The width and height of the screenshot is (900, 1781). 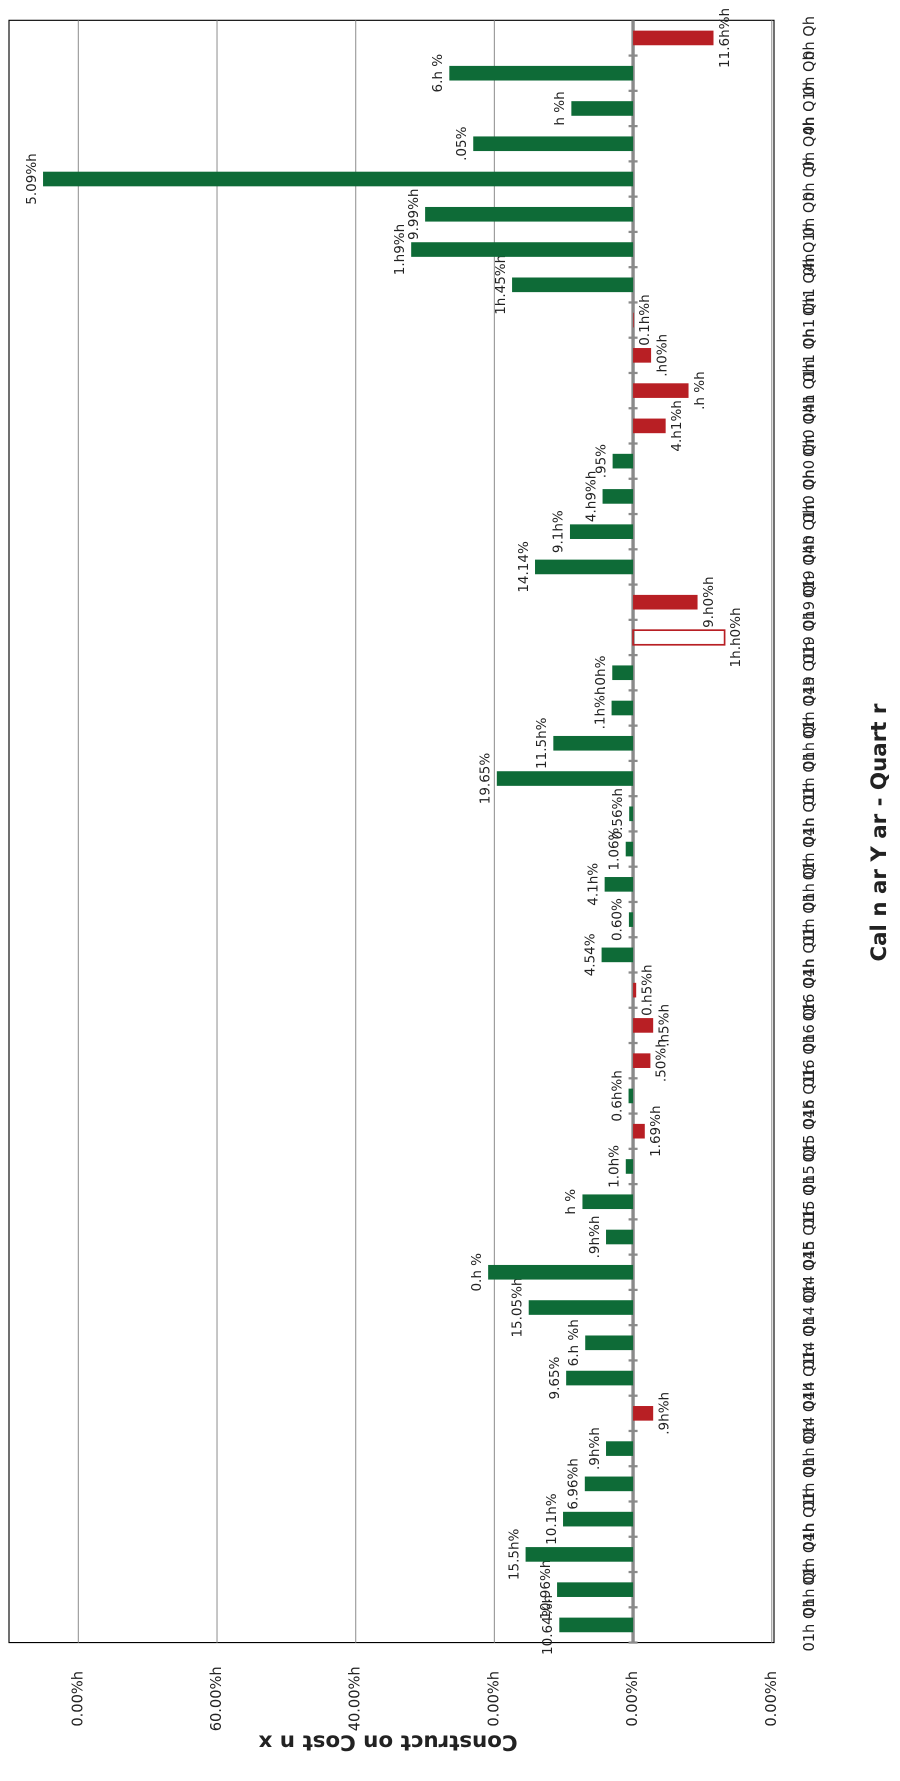 What do you see at coordinates (555, 1377) in the screenshot?
I see `value-label: 9.65%` at bounding box center [555, 1377].